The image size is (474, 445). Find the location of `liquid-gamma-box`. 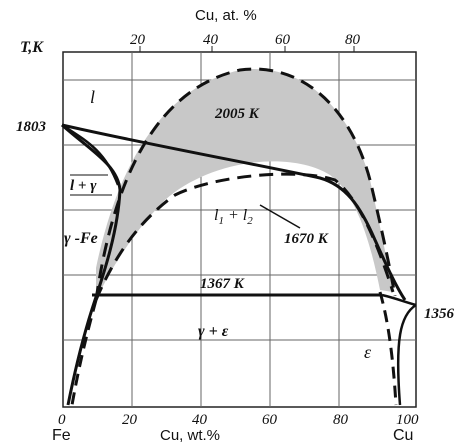

liquid-gamma-box is located at coordinates (91, 185).